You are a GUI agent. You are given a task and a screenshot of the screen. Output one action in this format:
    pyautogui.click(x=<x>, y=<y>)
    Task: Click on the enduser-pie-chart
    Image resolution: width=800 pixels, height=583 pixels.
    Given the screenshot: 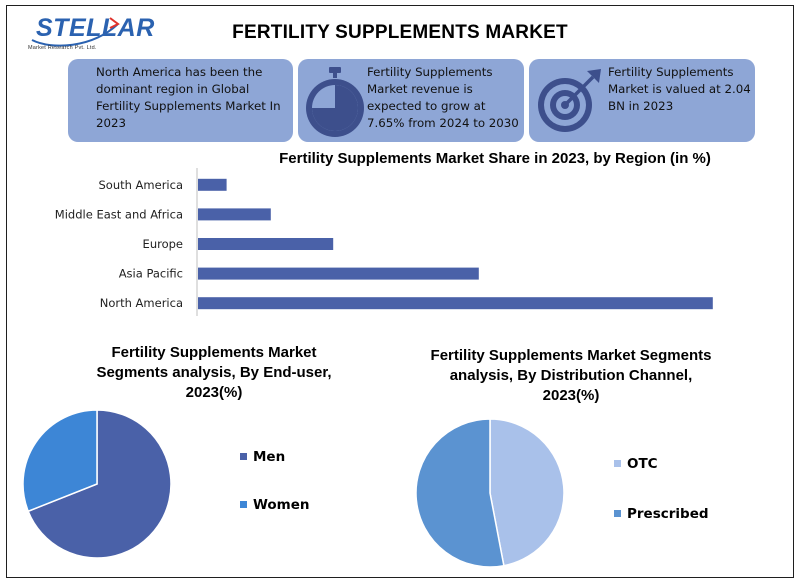 What is the action you would take?
    pyautogui.click(x=97, y=484)
    